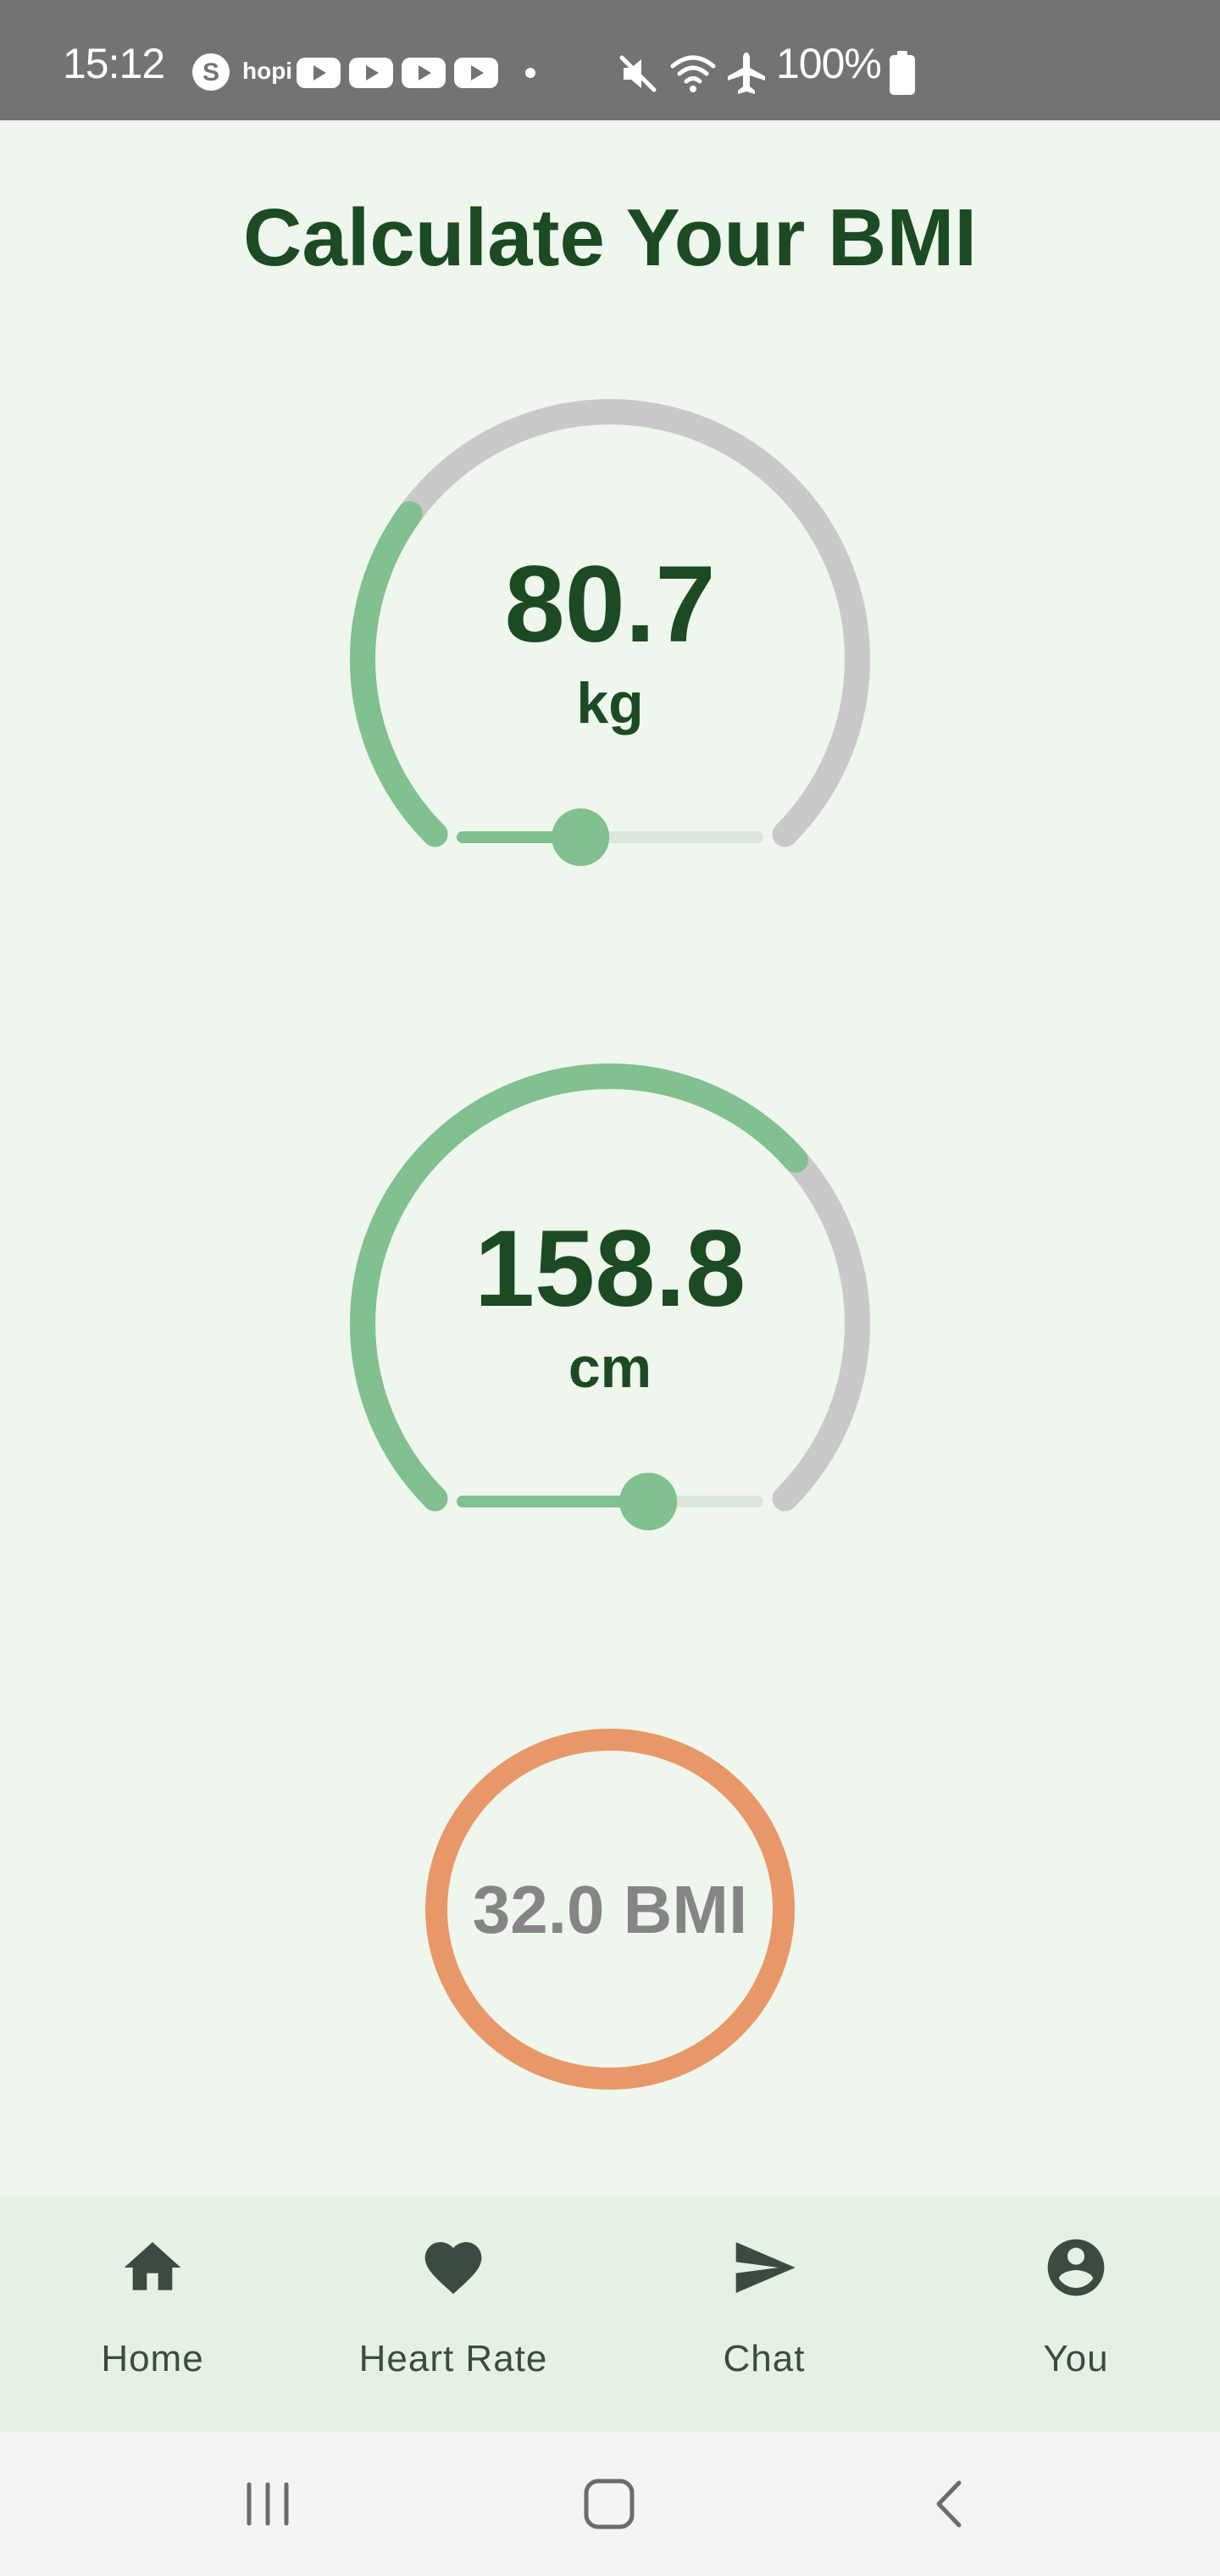  I want to click on send-icon, so click(765, 2267).